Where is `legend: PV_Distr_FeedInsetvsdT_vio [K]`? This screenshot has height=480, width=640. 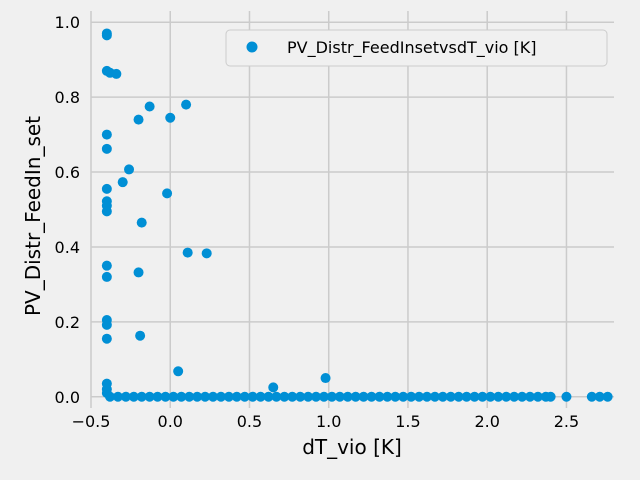
legend: PV_Distr_FeedInsetvsdT_vio [K] is located at coordinates (416, 48).